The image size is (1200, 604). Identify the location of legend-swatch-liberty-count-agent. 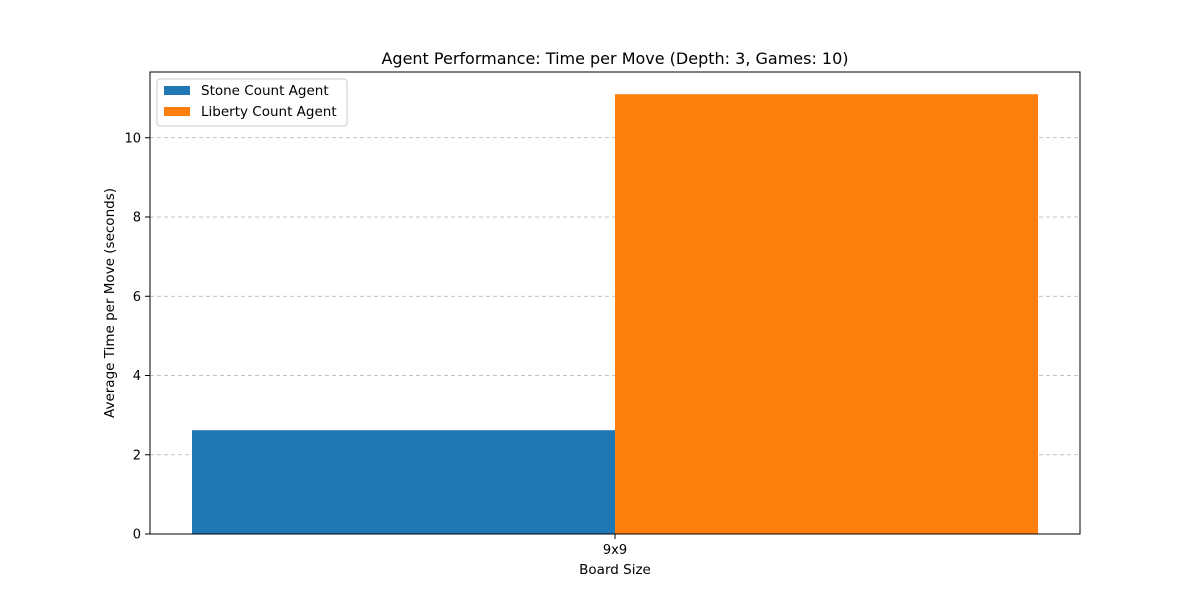
(177, 111).